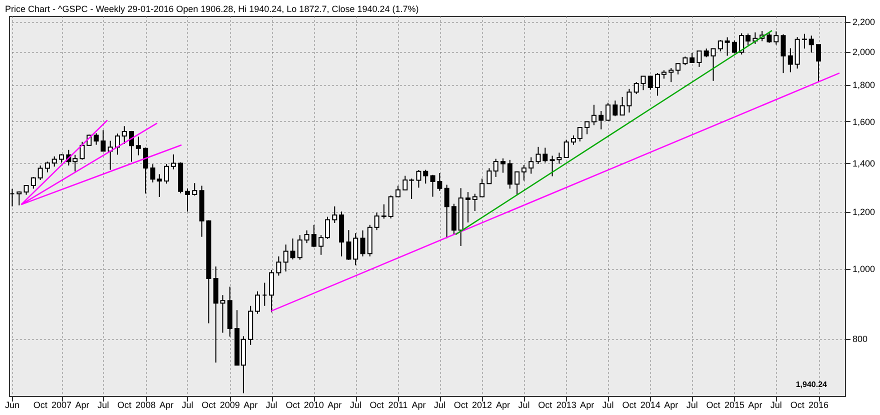  Describe the element at coordinates (12, 405) in the screenshot. I see `x-tick-label: Jun` at that location.